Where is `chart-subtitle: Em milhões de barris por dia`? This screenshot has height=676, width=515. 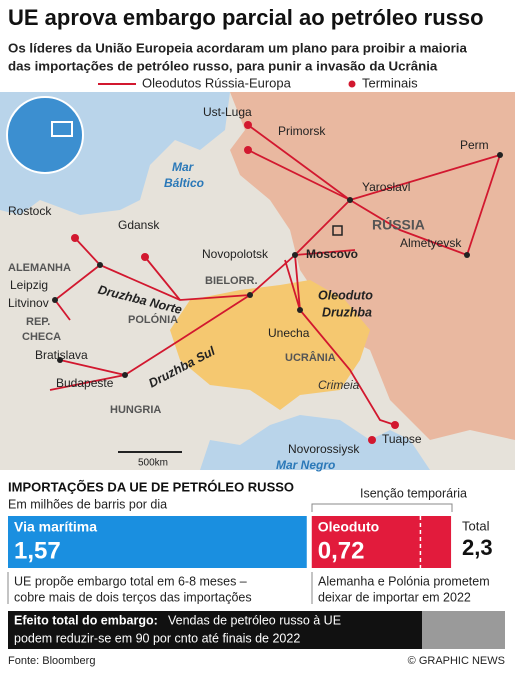 chart-subtitle: Em milhões de barris por dia is located at coordinates (87, 504).